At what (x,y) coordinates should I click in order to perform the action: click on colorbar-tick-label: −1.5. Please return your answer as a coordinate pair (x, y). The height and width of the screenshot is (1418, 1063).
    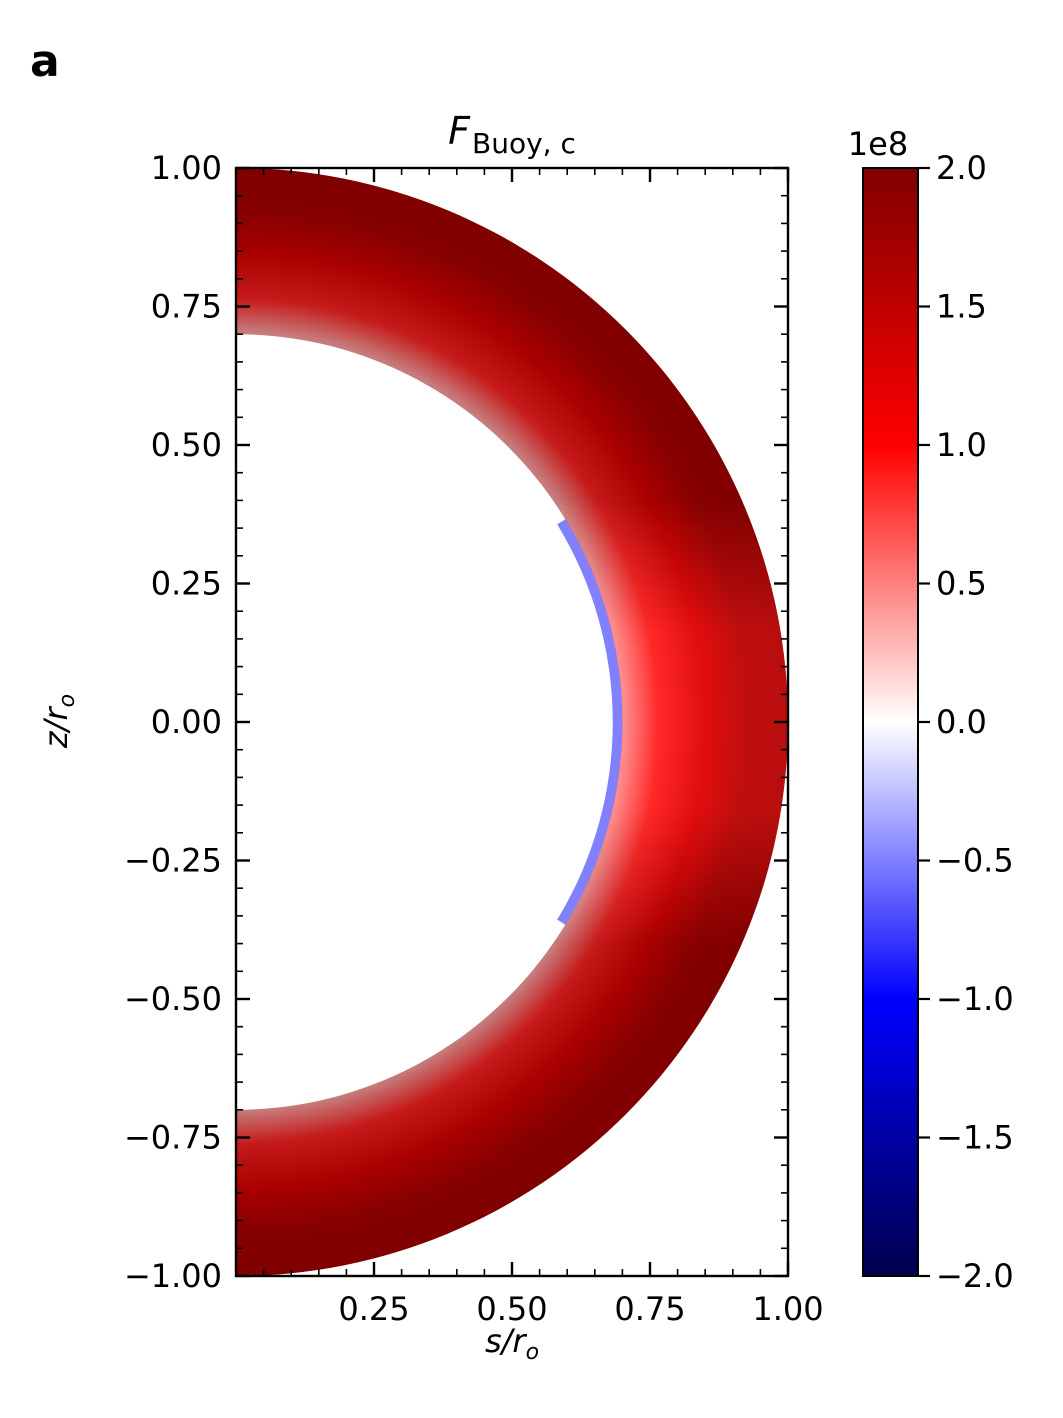
    Looking at the image, I should click on (975, 1138).